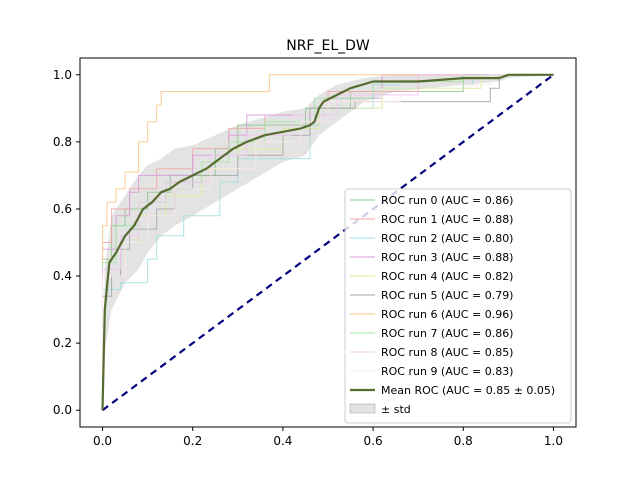 Image resolution: width=640 pixels, height=484 pixels. I want to click on x-tick-label: 0.6, so click(373, 441).